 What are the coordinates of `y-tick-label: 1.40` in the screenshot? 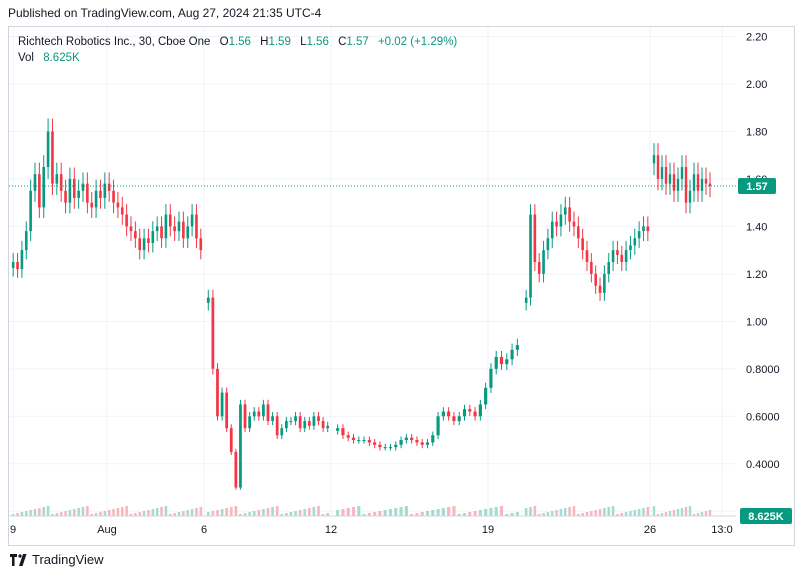 It's located at (756, 227).